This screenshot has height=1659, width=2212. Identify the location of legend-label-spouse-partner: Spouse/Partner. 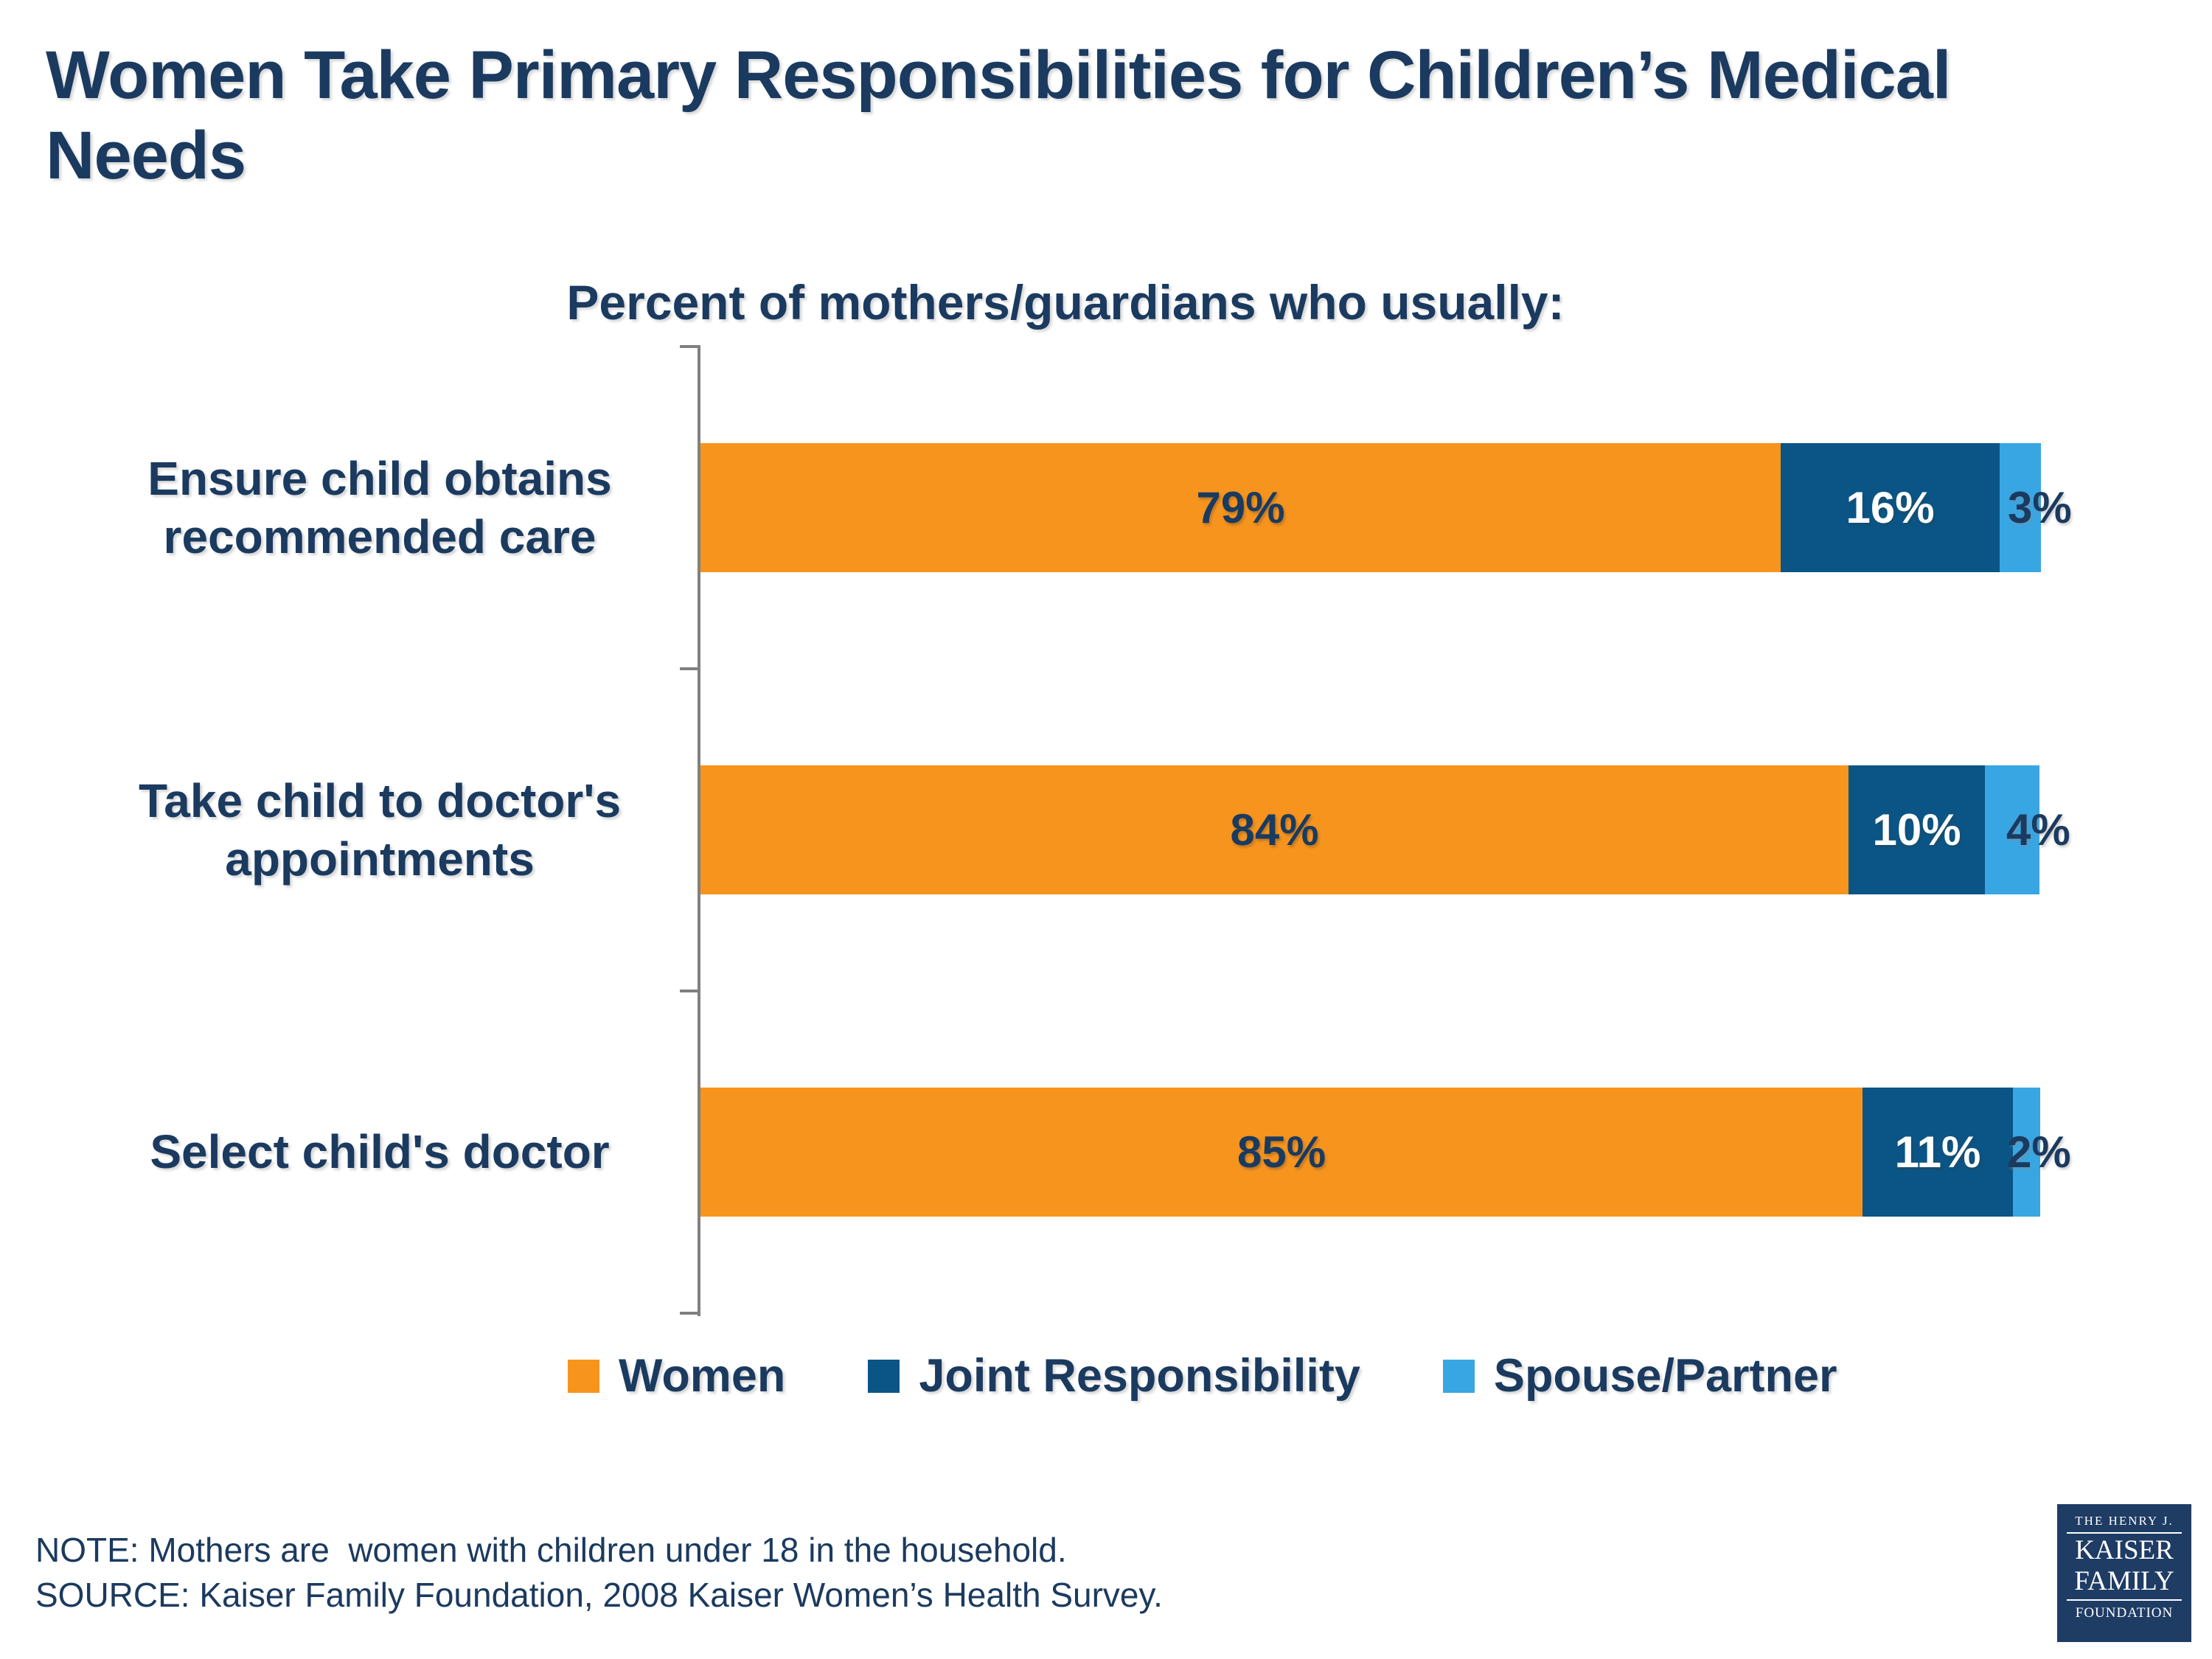
(1665, 1376).